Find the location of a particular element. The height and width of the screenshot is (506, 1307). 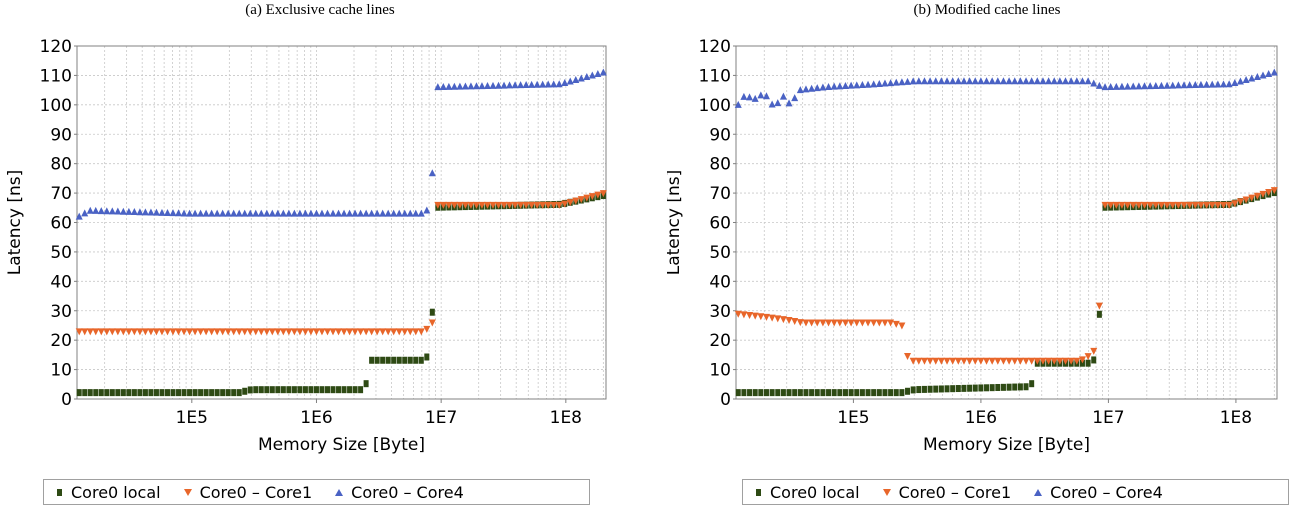

y-tick-label: 40 is located at coordinates (61, 282).